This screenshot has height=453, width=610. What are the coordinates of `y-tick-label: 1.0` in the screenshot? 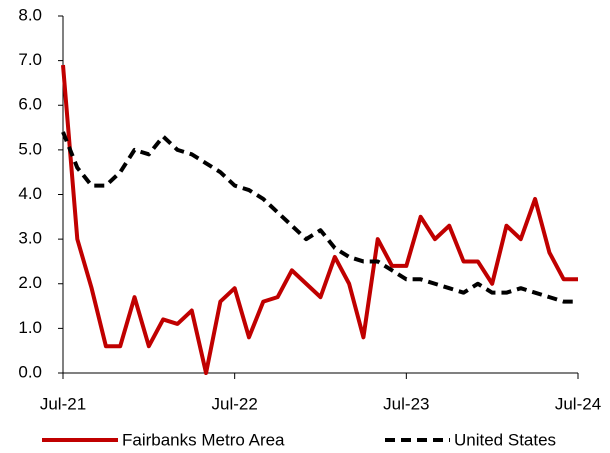 It's located at (30, 327).